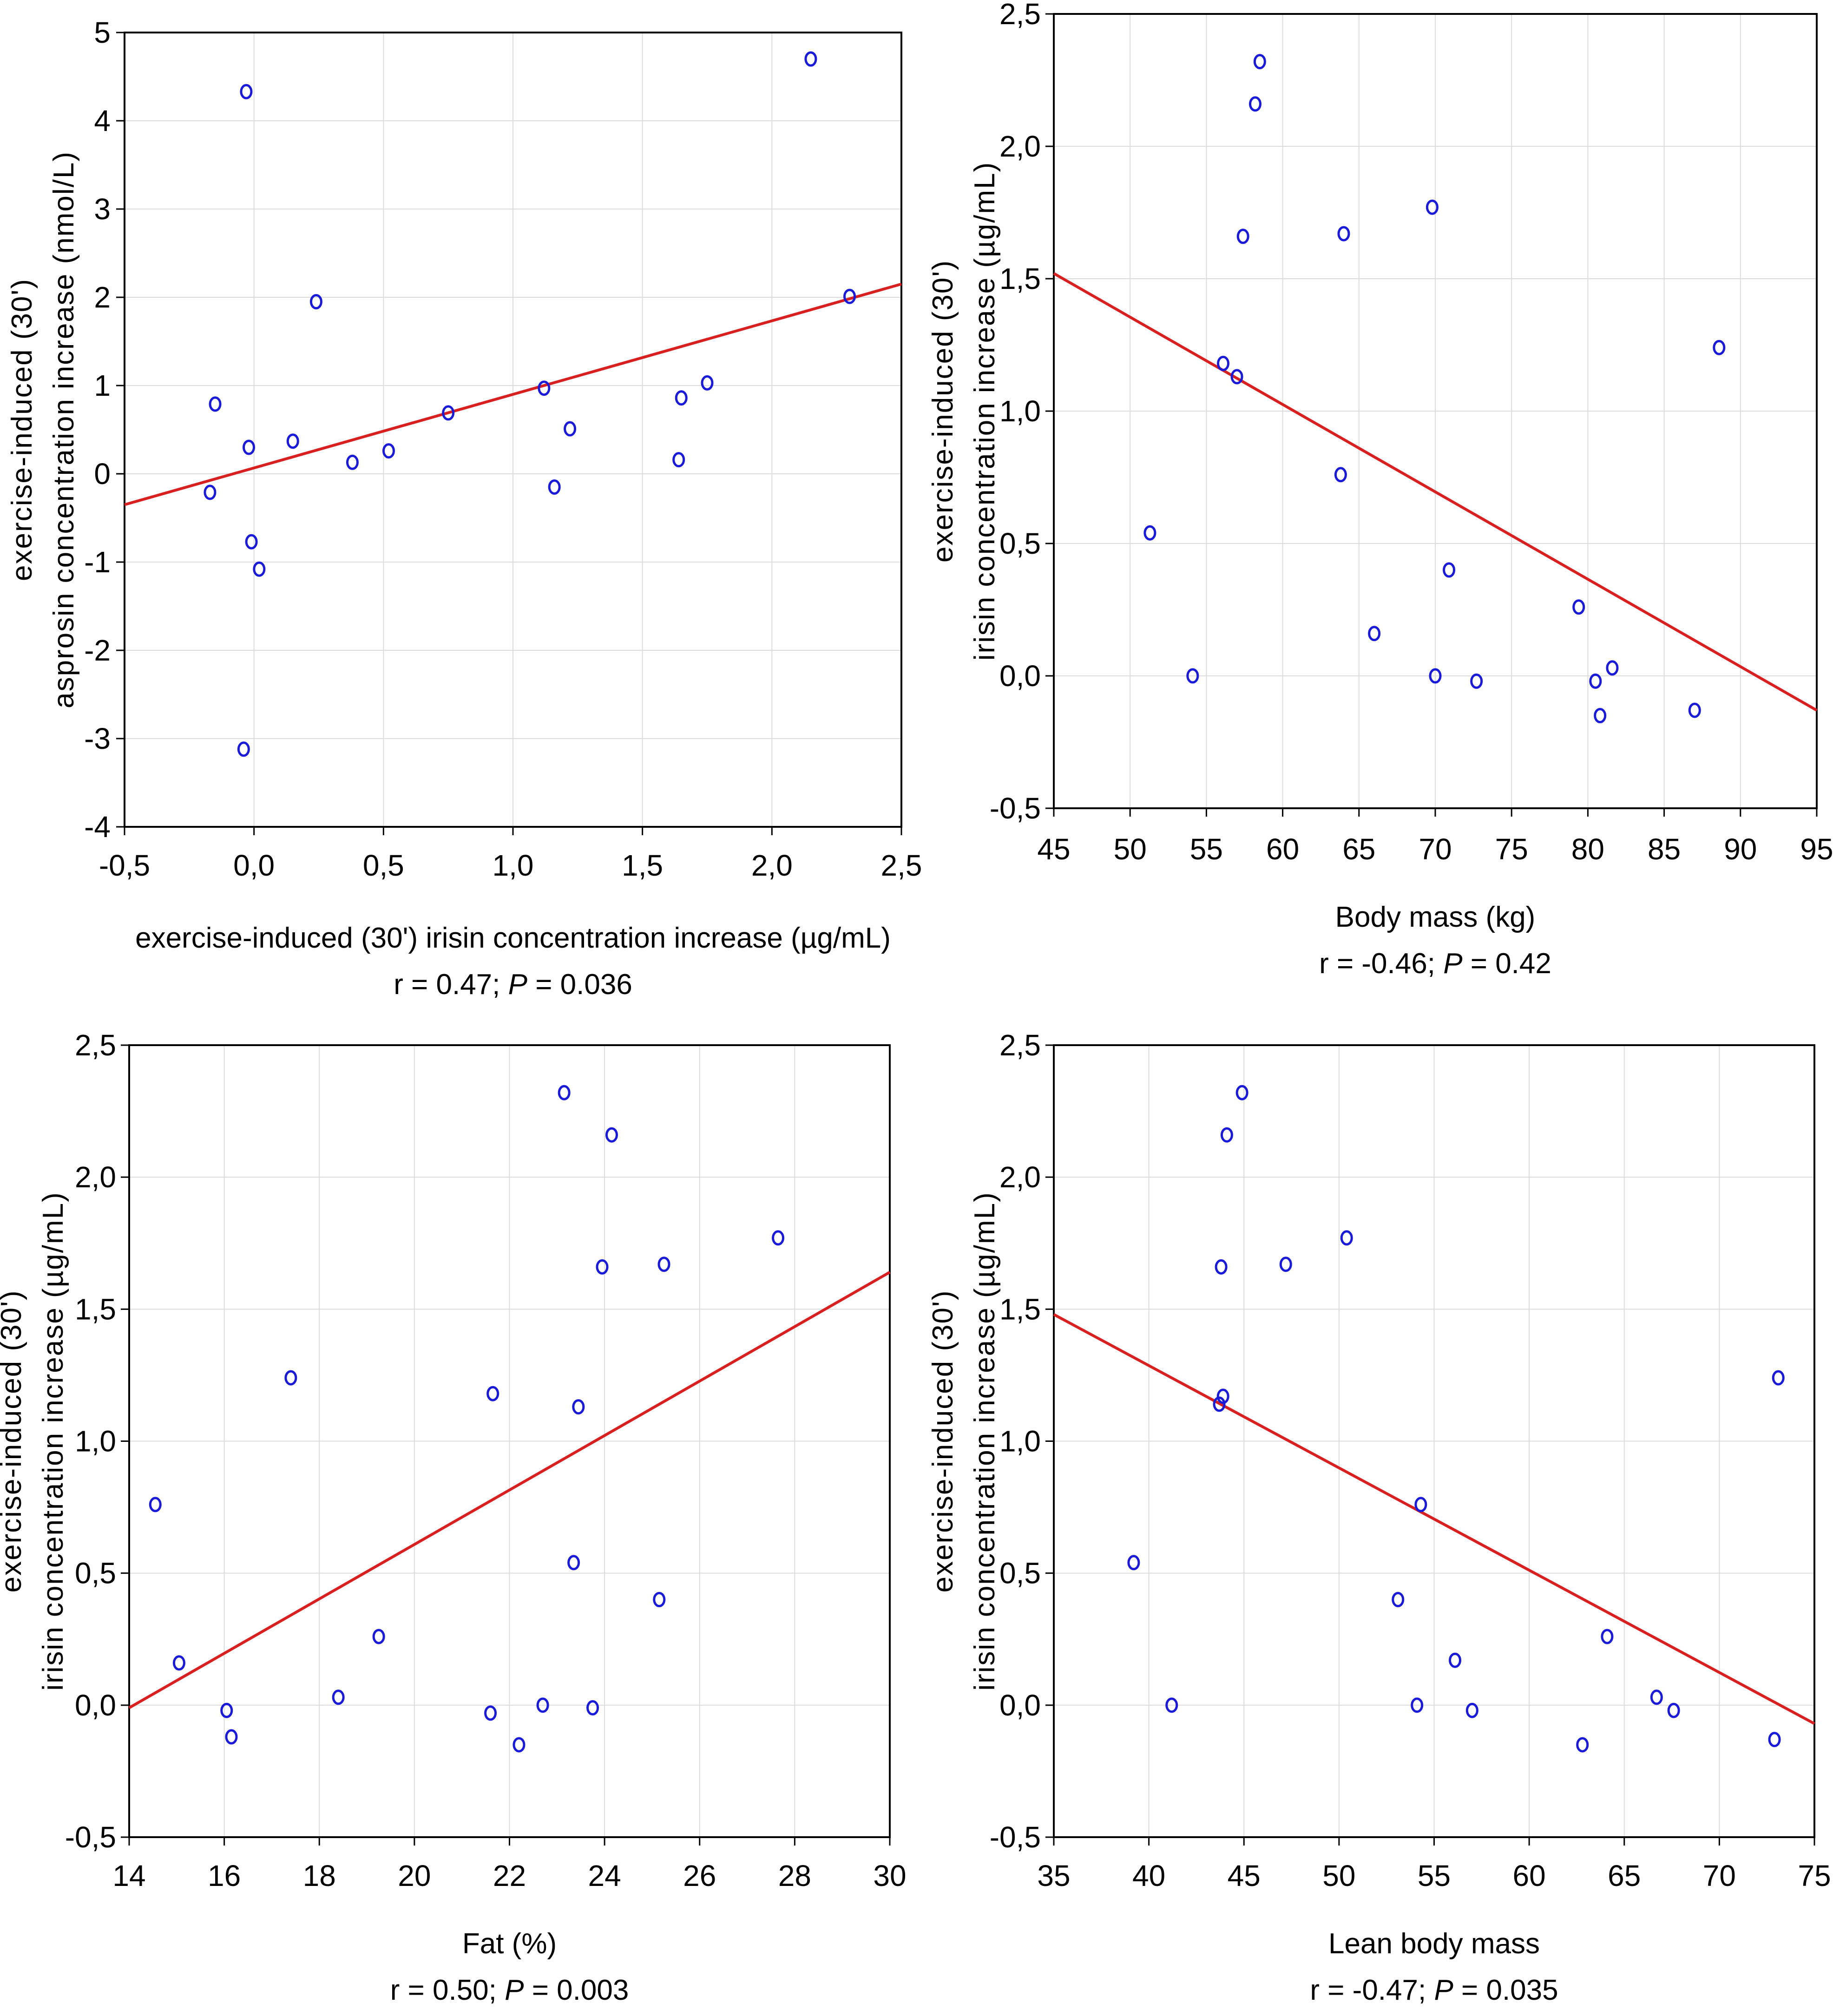  I want to click on x-tick-label: 60, so click(1529, 1875).